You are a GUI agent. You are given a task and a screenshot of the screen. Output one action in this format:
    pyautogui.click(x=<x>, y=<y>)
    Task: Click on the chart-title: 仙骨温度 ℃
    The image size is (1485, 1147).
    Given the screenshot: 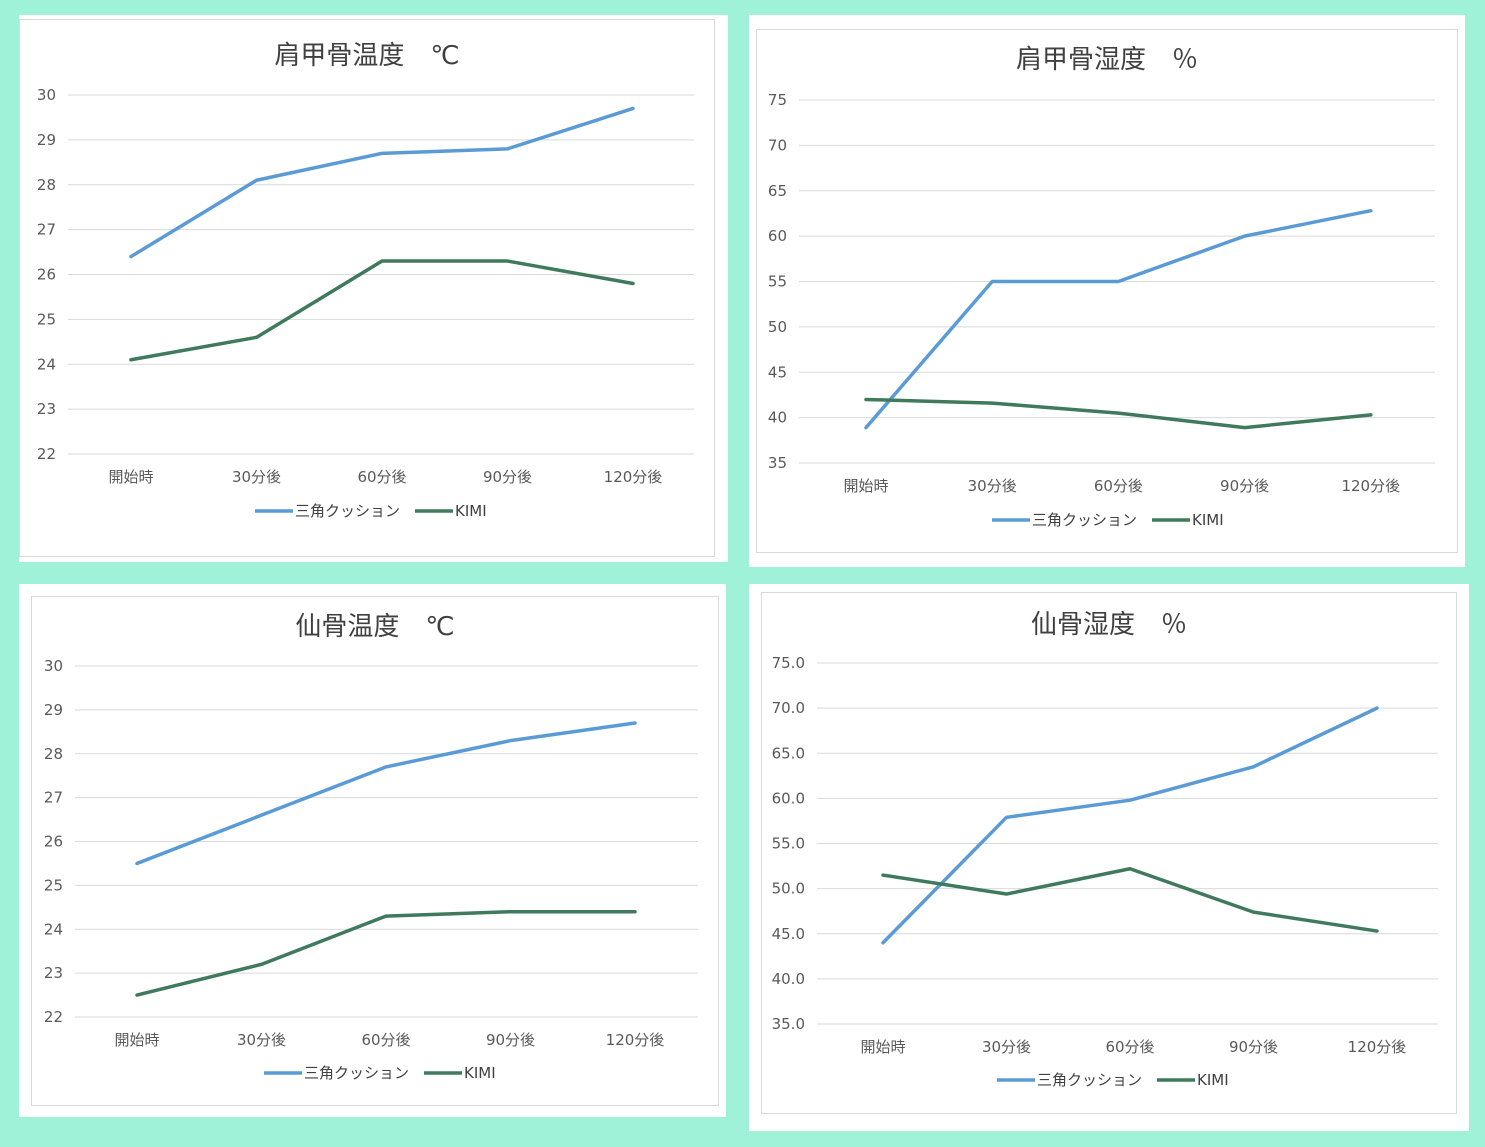 What is the action you would take?
    pyautogui.click(x=374, y=627)
    